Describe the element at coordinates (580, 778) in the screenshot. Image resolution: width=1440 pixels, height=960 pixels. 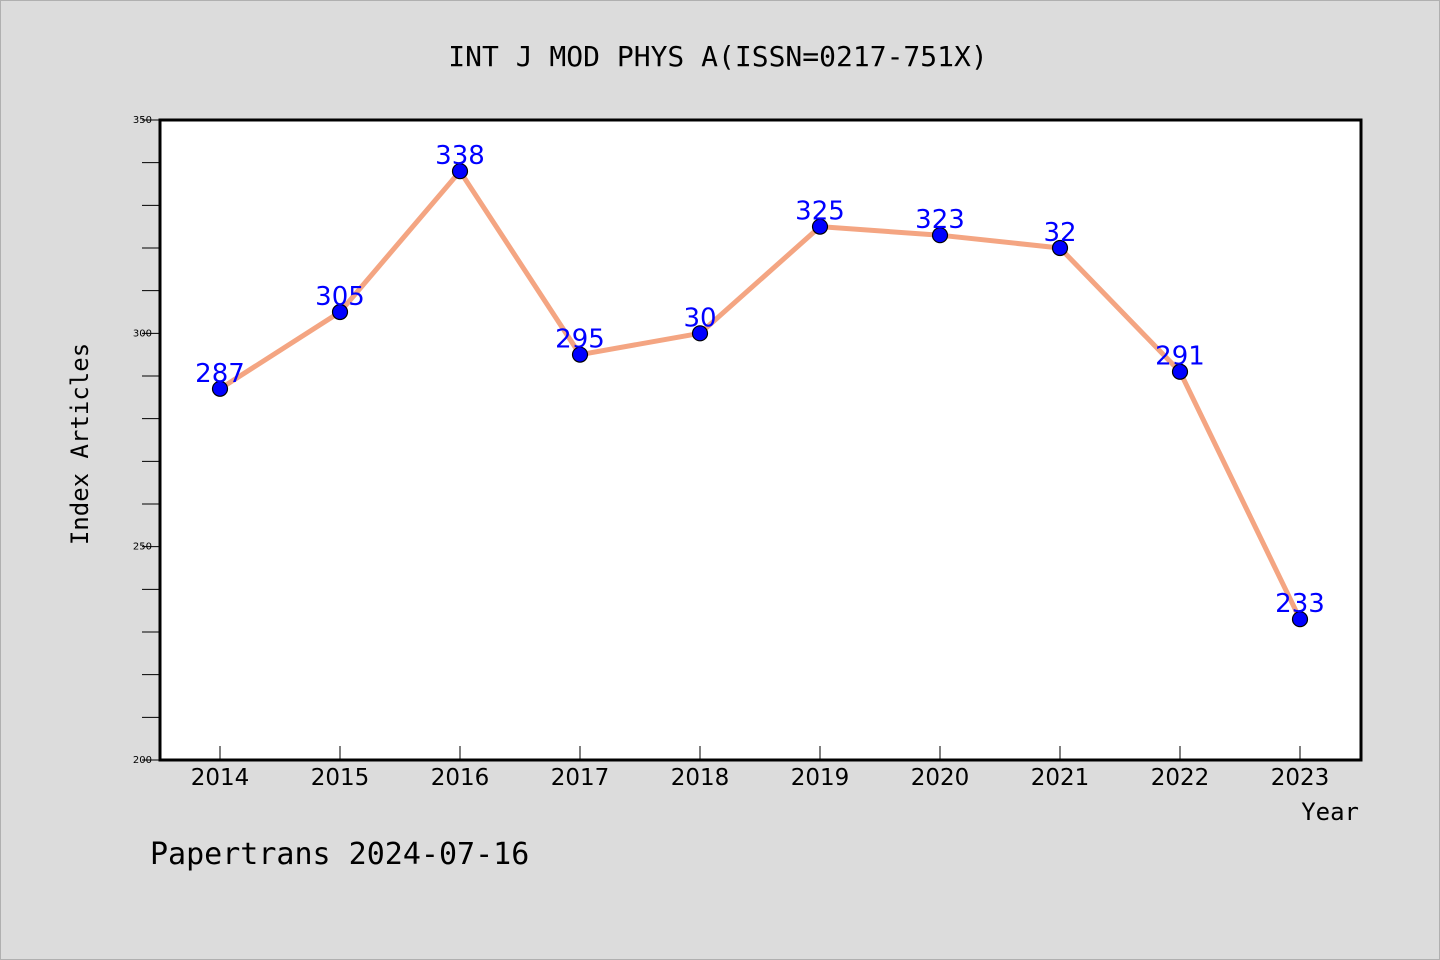
I see `x-tick-label: 2017` at that location.